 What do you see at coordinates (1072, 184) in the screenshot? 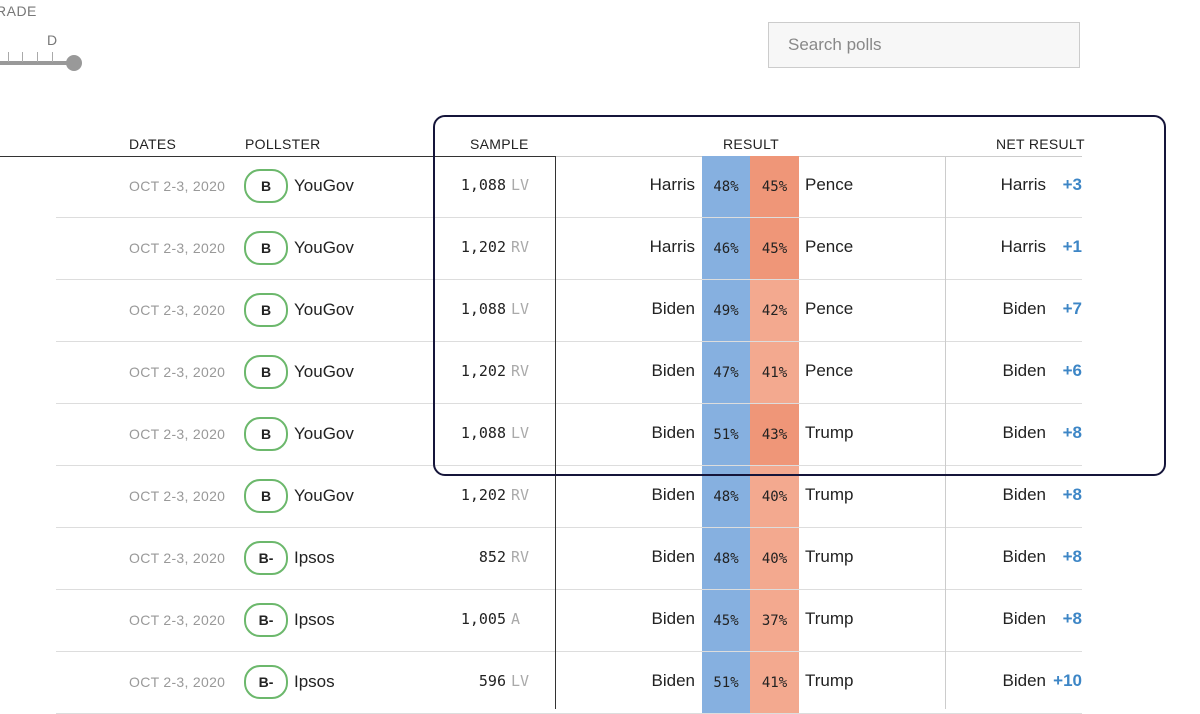
I see `net-margin: +3` at bounding box center [1072, 184].